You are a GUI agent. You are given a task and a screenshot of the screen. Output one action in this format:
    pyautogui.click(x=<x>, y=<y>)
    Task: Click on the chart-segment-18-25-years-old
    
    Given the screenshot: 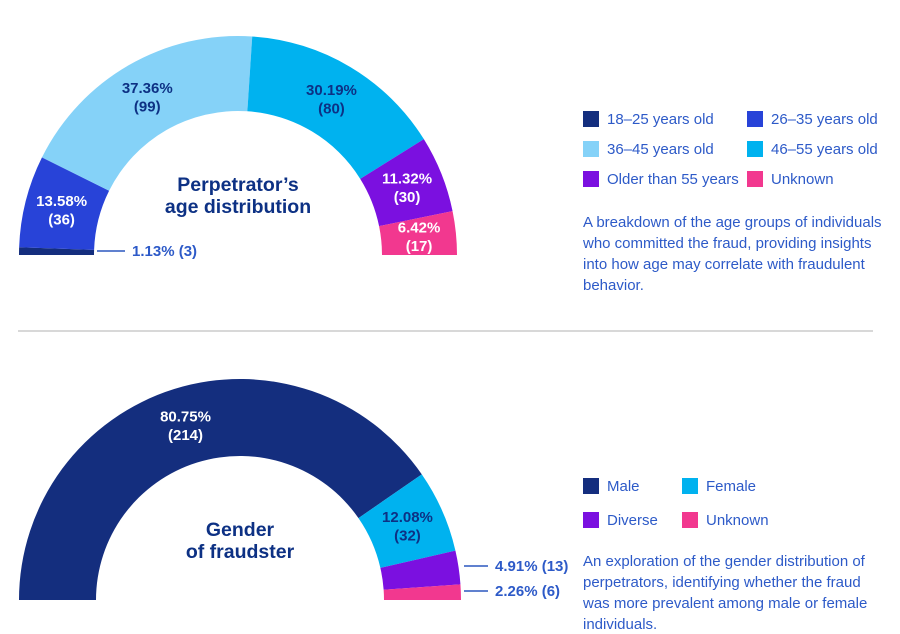 What is the action you would take?
    pyautogui.click(x=57, y=251)
    